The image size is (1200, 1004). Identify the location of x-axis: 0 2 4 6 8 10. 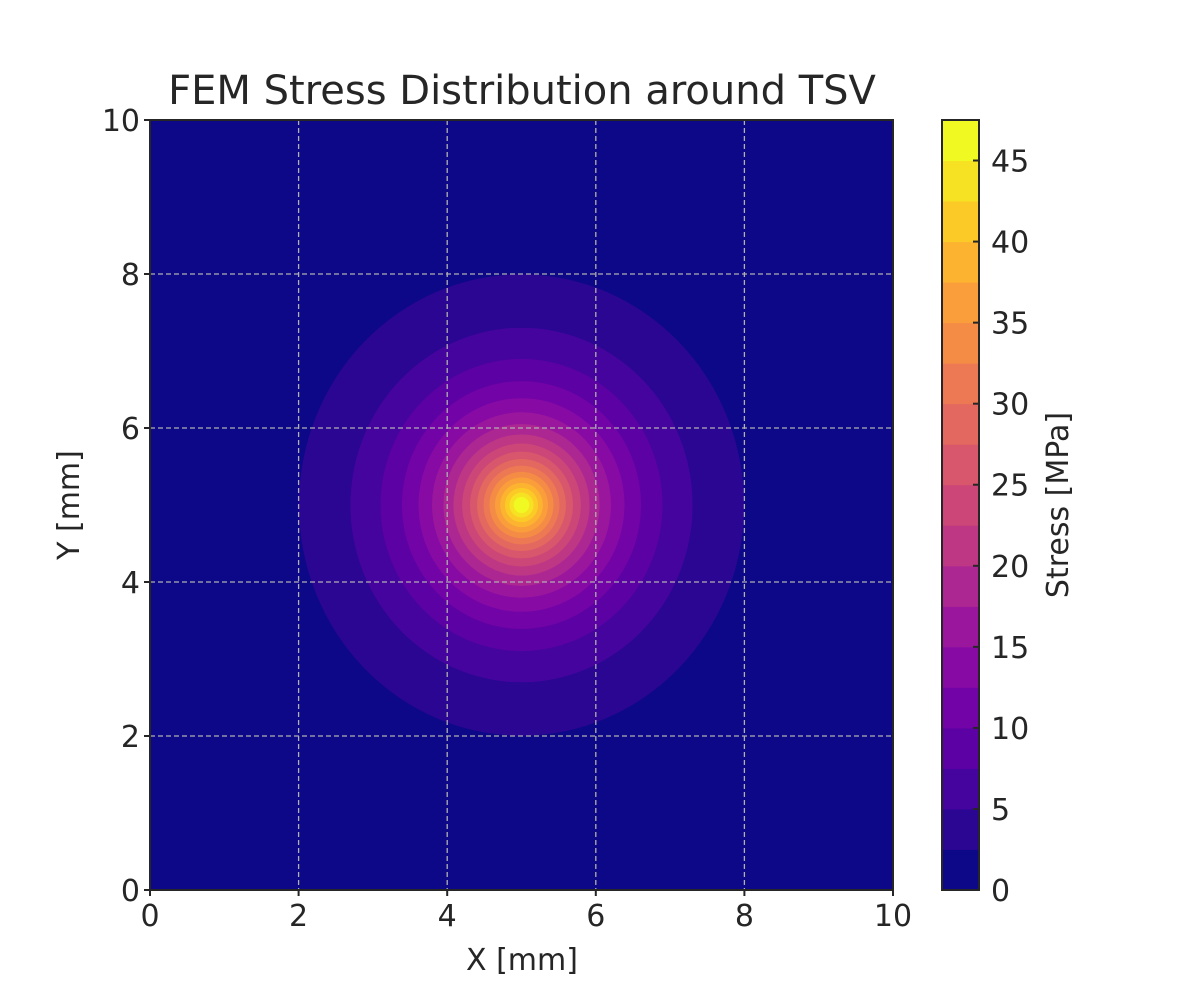
(526, 912).